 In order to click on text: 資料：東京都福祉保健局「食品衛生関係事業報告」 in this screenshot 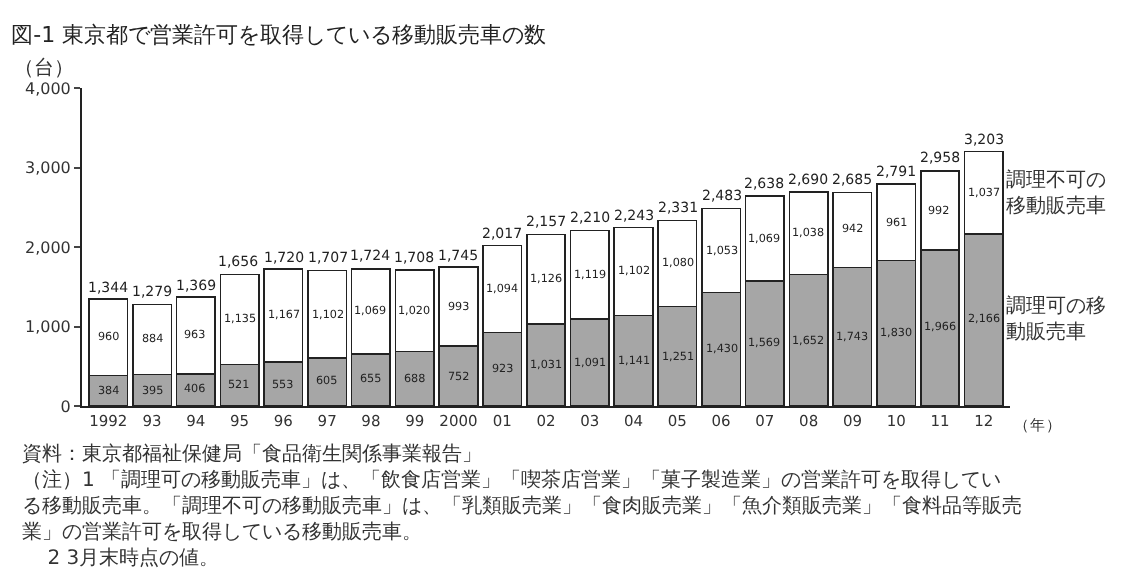, I will do `click(252, 454)`.